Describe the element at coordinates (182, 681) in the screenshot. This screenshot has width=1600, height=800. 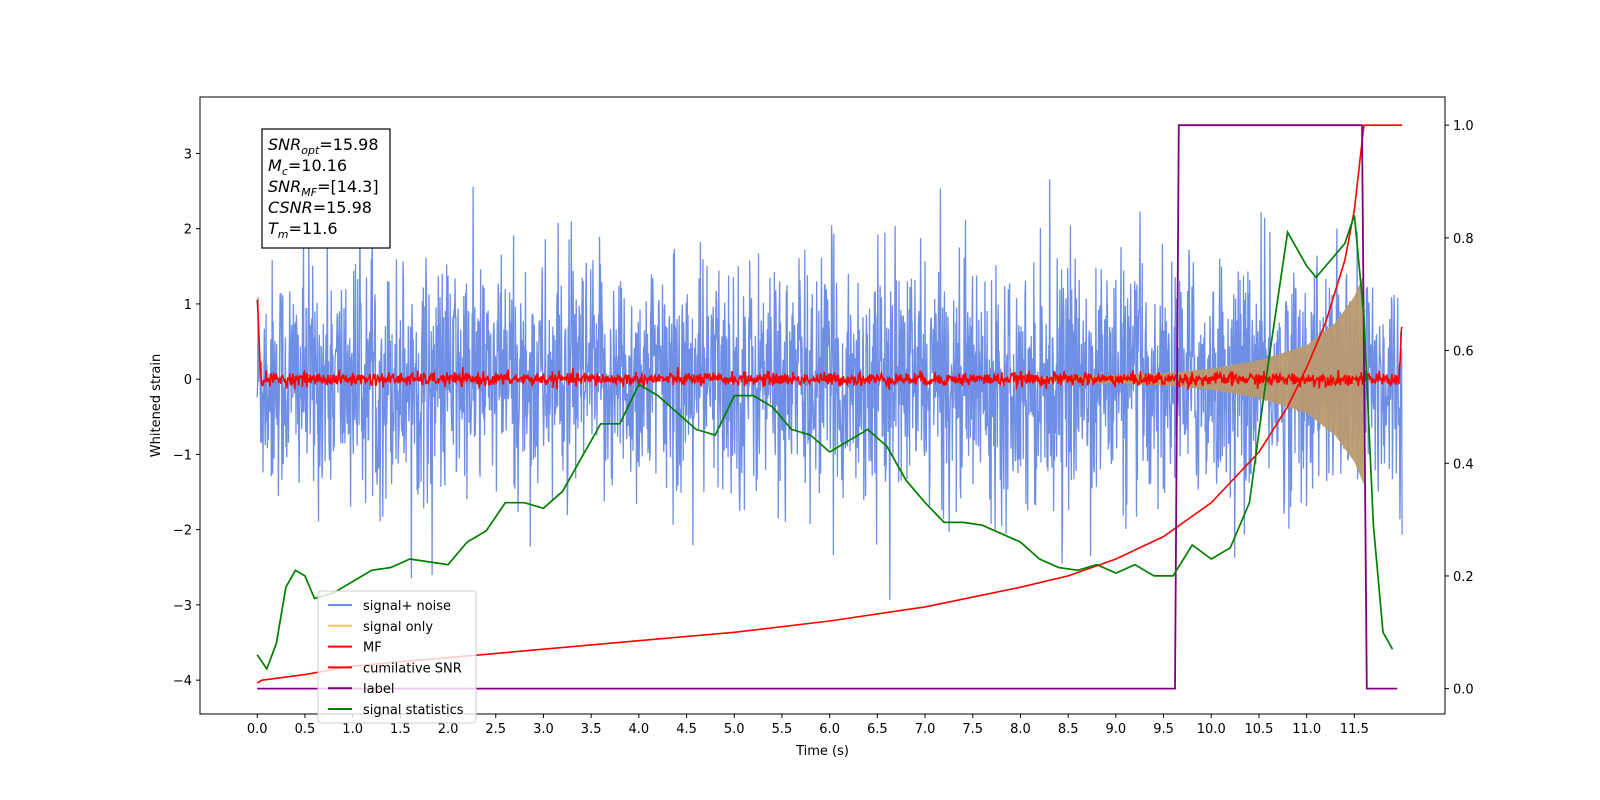
I see `y-tick-label: −4` at that location.